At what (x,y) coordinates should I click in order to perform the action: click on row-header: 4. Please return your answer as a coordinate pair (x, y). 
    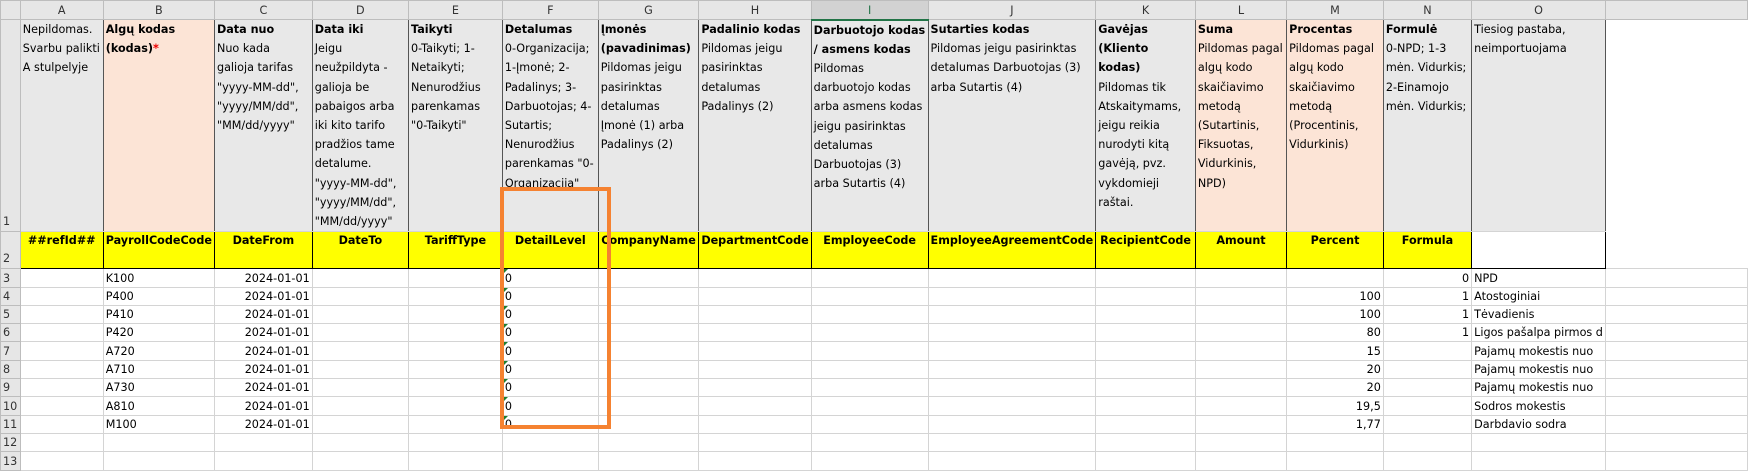
    Looking at the image, I should click on (10, 296).